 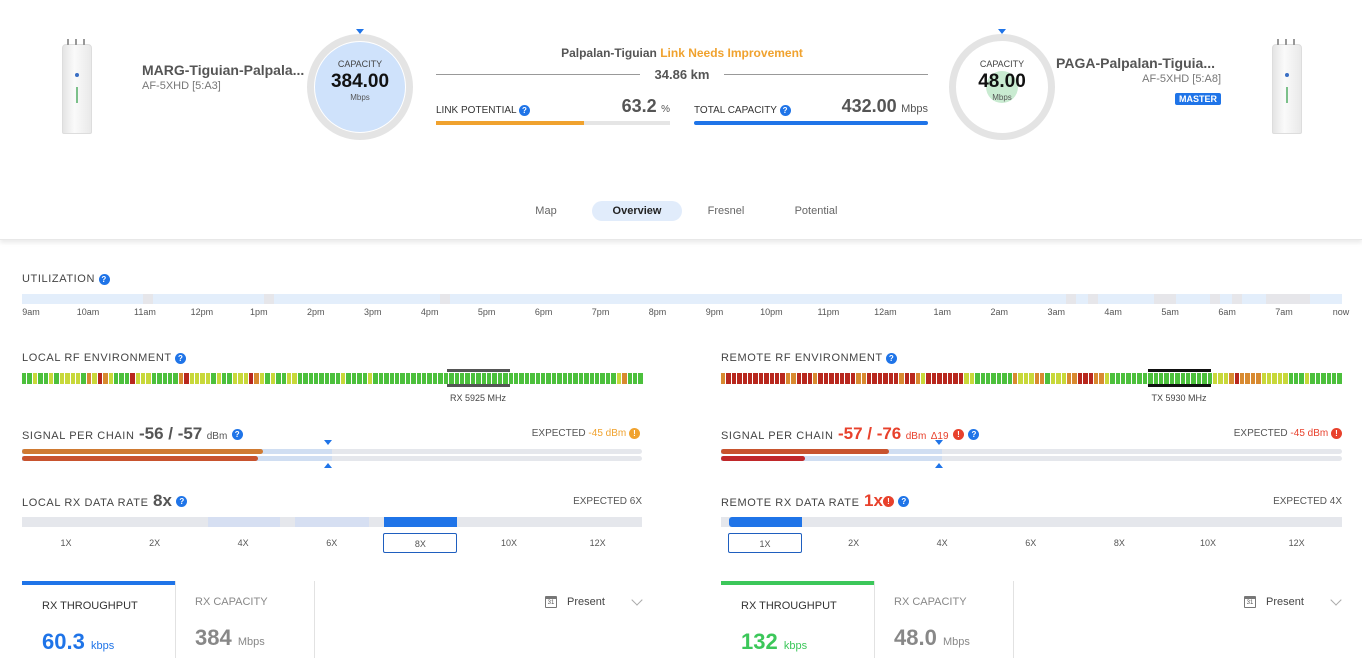 I want to click on tab-potential: Potential, so click(x=816, y=211).